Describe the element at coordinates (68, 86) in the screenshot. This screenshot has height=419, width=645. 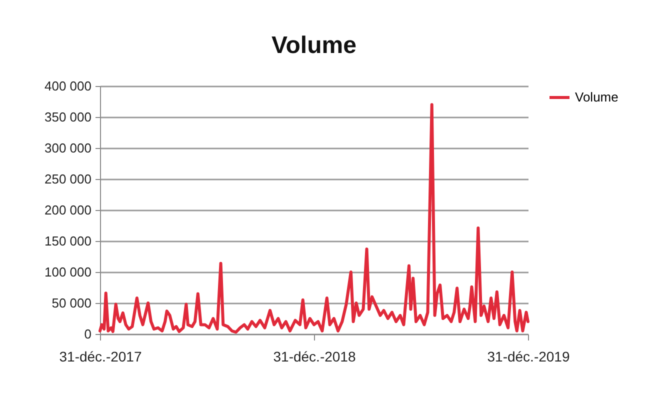
I see `y-tick-label: 400 000` at that location.